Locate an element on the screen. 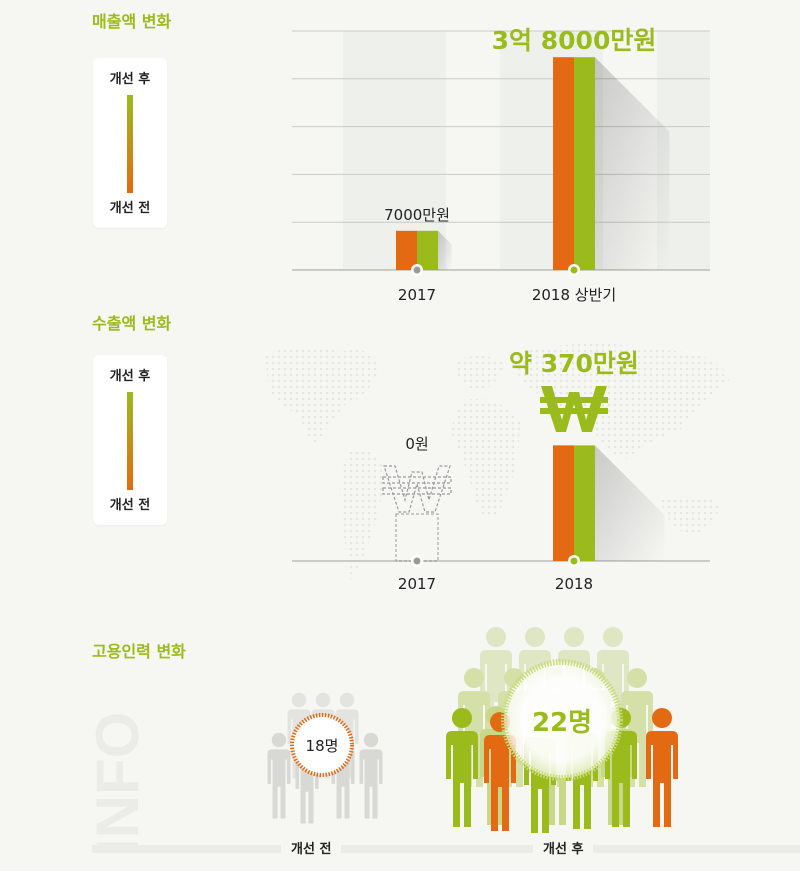  count-ring-before is located at coordinates (322, 745).